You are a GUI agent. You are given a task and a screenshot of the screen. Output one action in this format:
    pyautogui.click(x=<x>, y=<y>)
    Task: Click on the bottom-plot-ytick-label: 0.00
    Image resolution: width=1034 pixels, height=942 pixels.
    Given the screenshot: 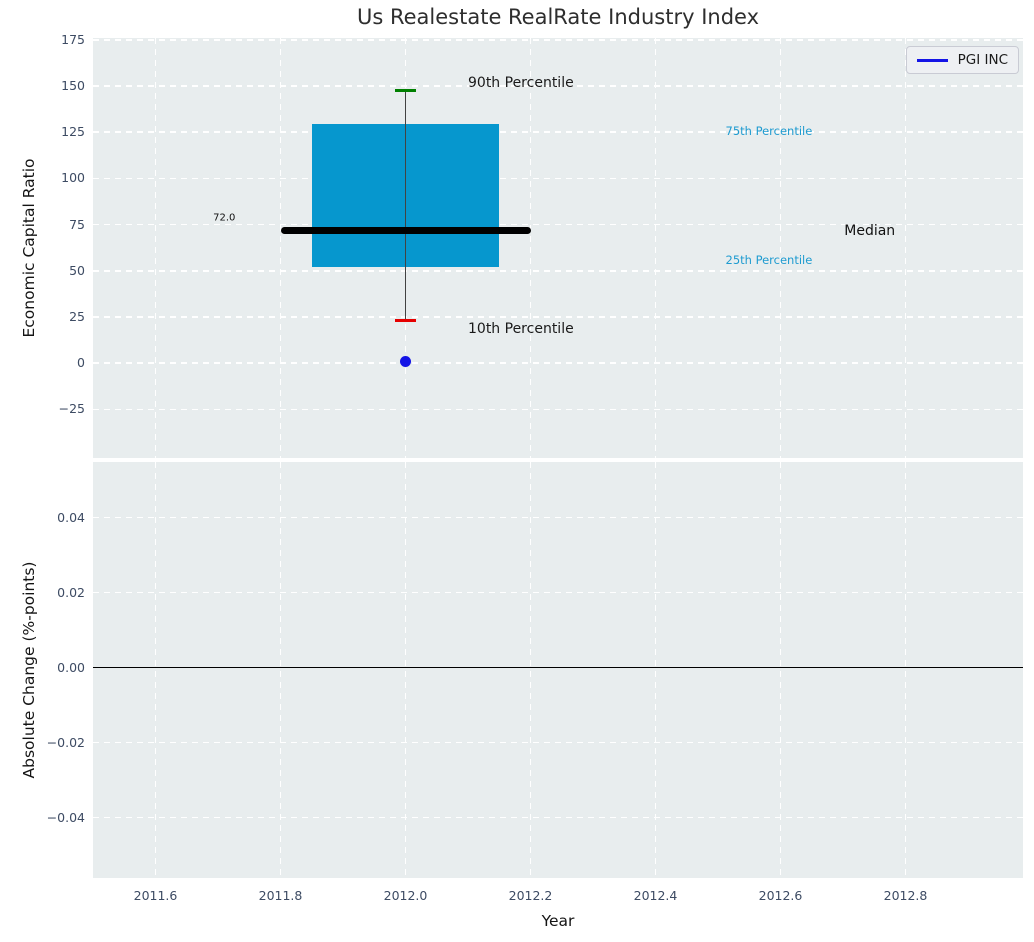 What is the action you would take?
    pyautogui.click(x=71, y=667)
    